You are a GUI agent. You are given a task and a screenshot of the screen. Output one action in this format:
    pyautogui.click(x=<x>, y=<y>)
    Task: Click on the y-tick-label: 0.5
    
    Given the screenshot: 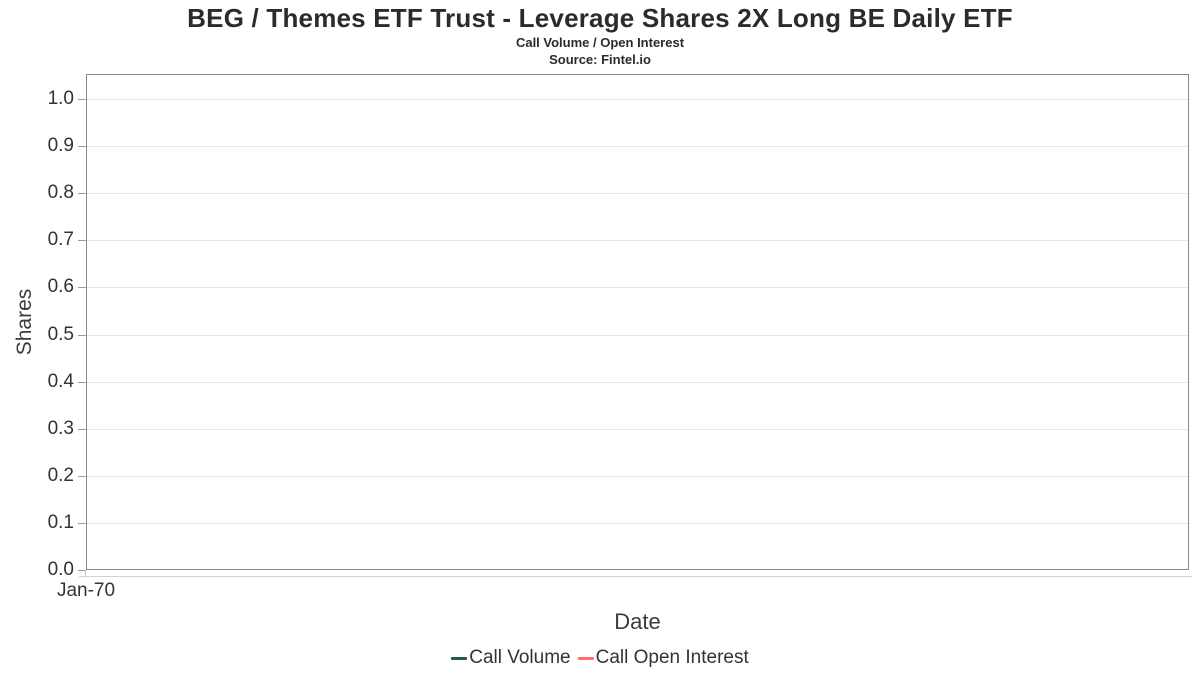 What is the action you would take?
    pyautogui.click(x=60, y=334)
    